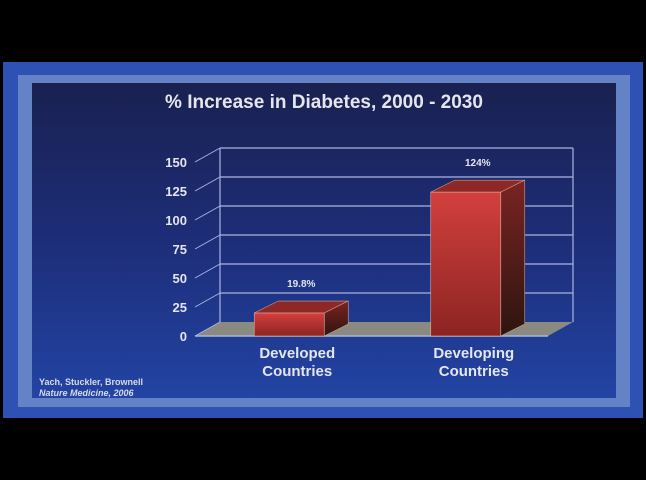 This screenshot has width=646, height=480. What do you see at coordinates (301, 284) in the screenshot?
I see `data-label: 19.8%` at bounding box center [301, 284].